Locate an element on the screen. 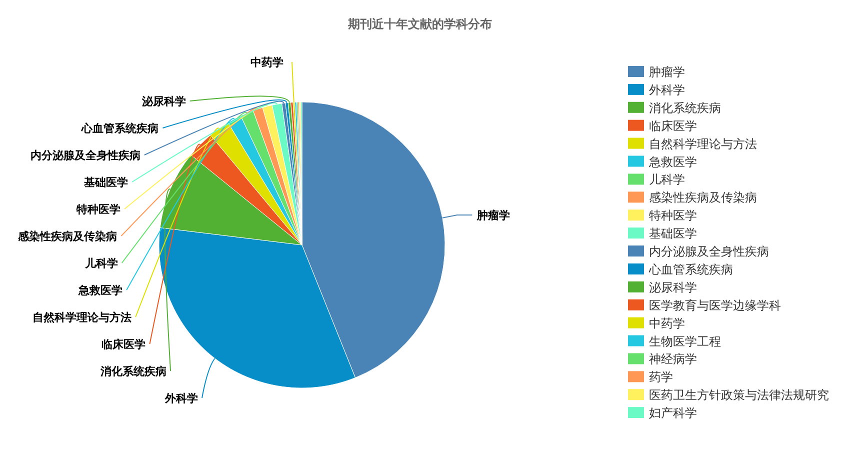 This screenshot has height=476, width=857. legend-label: 妇产科学 is located at coordinates (673, 413).